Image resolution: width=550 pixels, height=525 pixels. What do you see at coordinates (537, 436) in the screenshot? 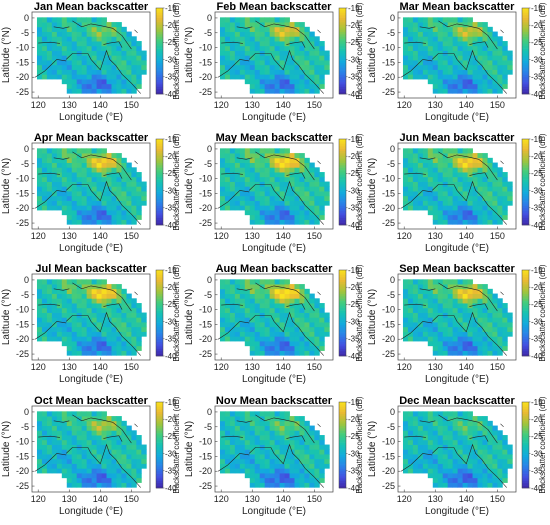
I see `colorbar-tick-label: -25` at bounding box center [537, 436].